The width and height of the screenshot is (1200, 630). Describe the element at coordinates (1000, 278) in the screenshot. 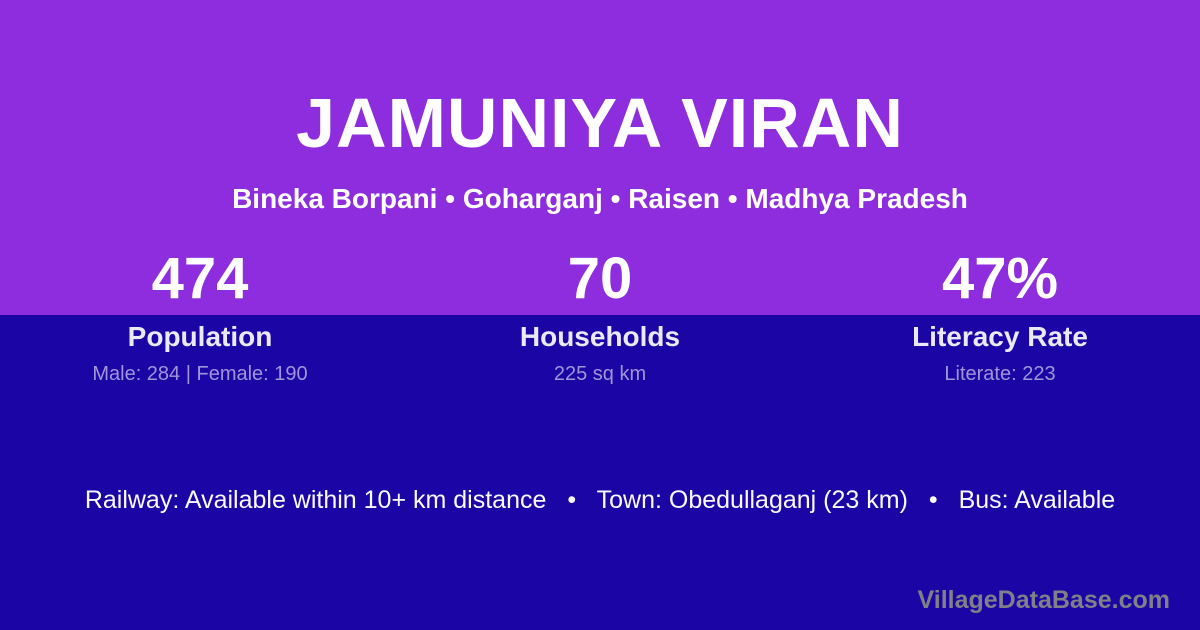

I see `literacy-value: 47%` at that location.